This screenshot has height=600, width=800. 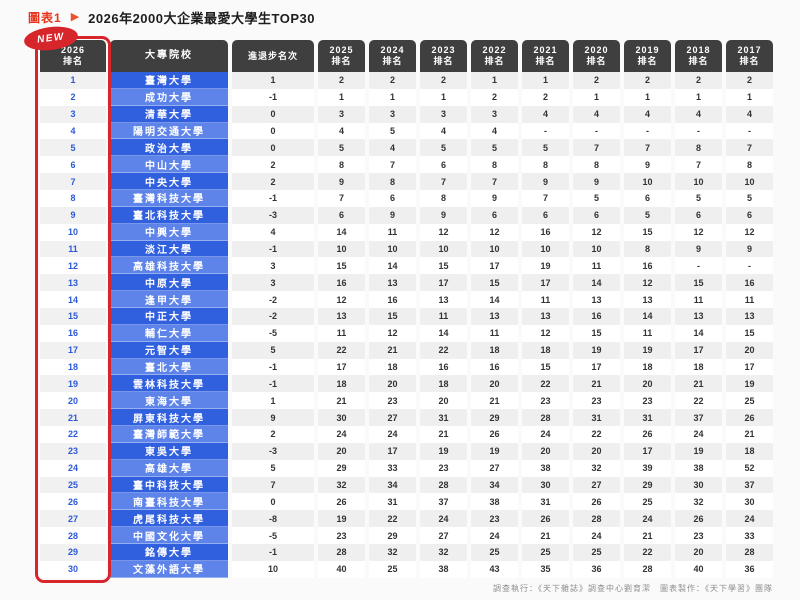 What do you see at coordinates (647, 80) in the screenshot?
I see `year-2019-cell: 2` at bounding box center [647, 80].